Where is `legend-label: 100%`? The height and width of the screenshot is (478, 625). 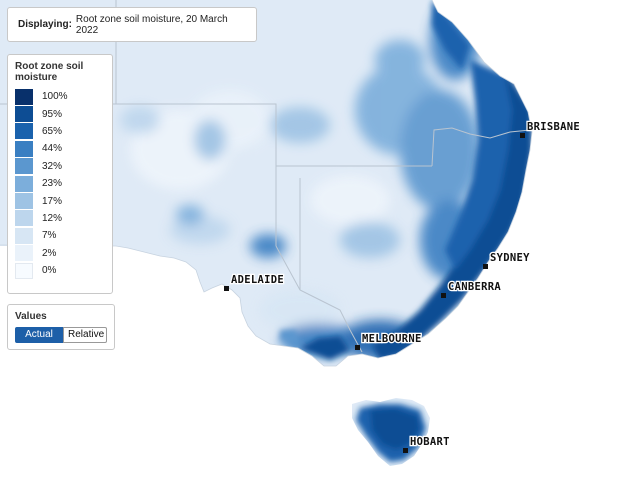
legend-label: 100% is located at coordinates (55, 97).